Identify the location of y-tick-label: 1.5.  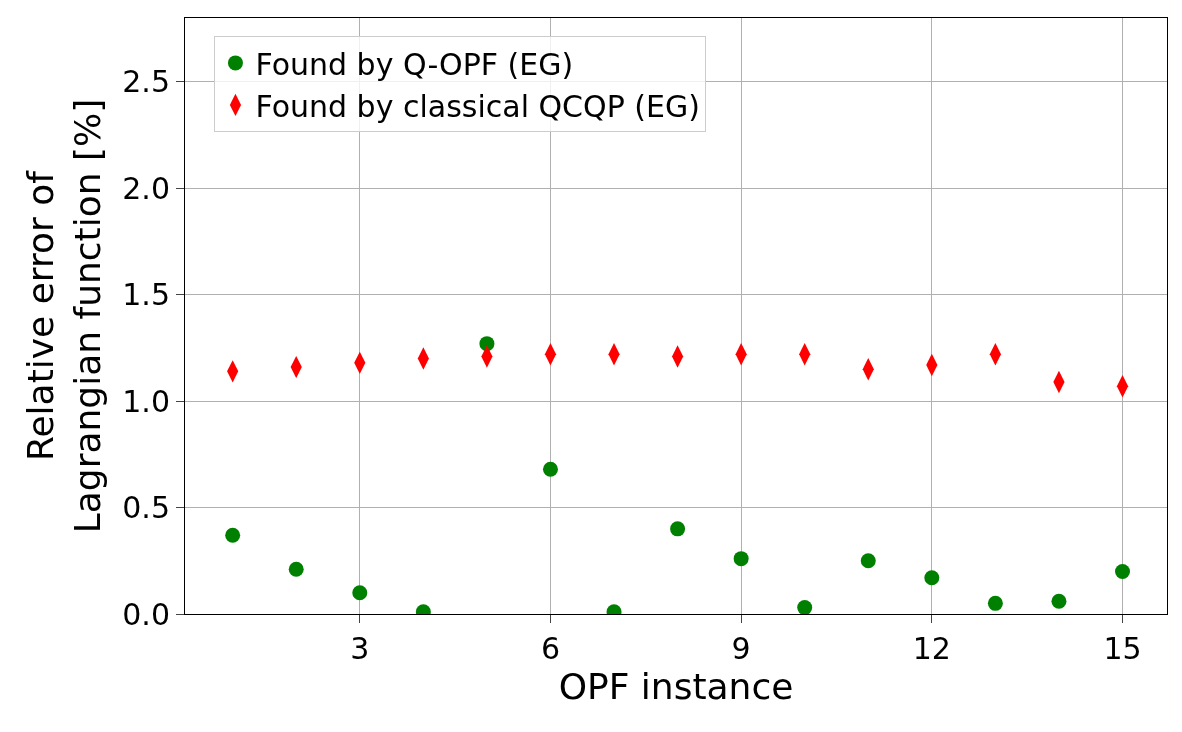
(146, 295).